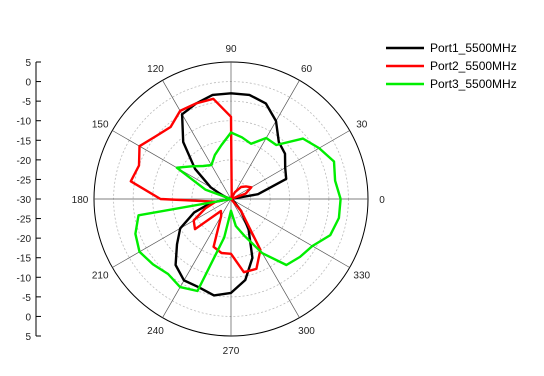  Describe the element at coordinates (100, 125) in the screenshot. I see `angle-tick-label: 150` at that location.